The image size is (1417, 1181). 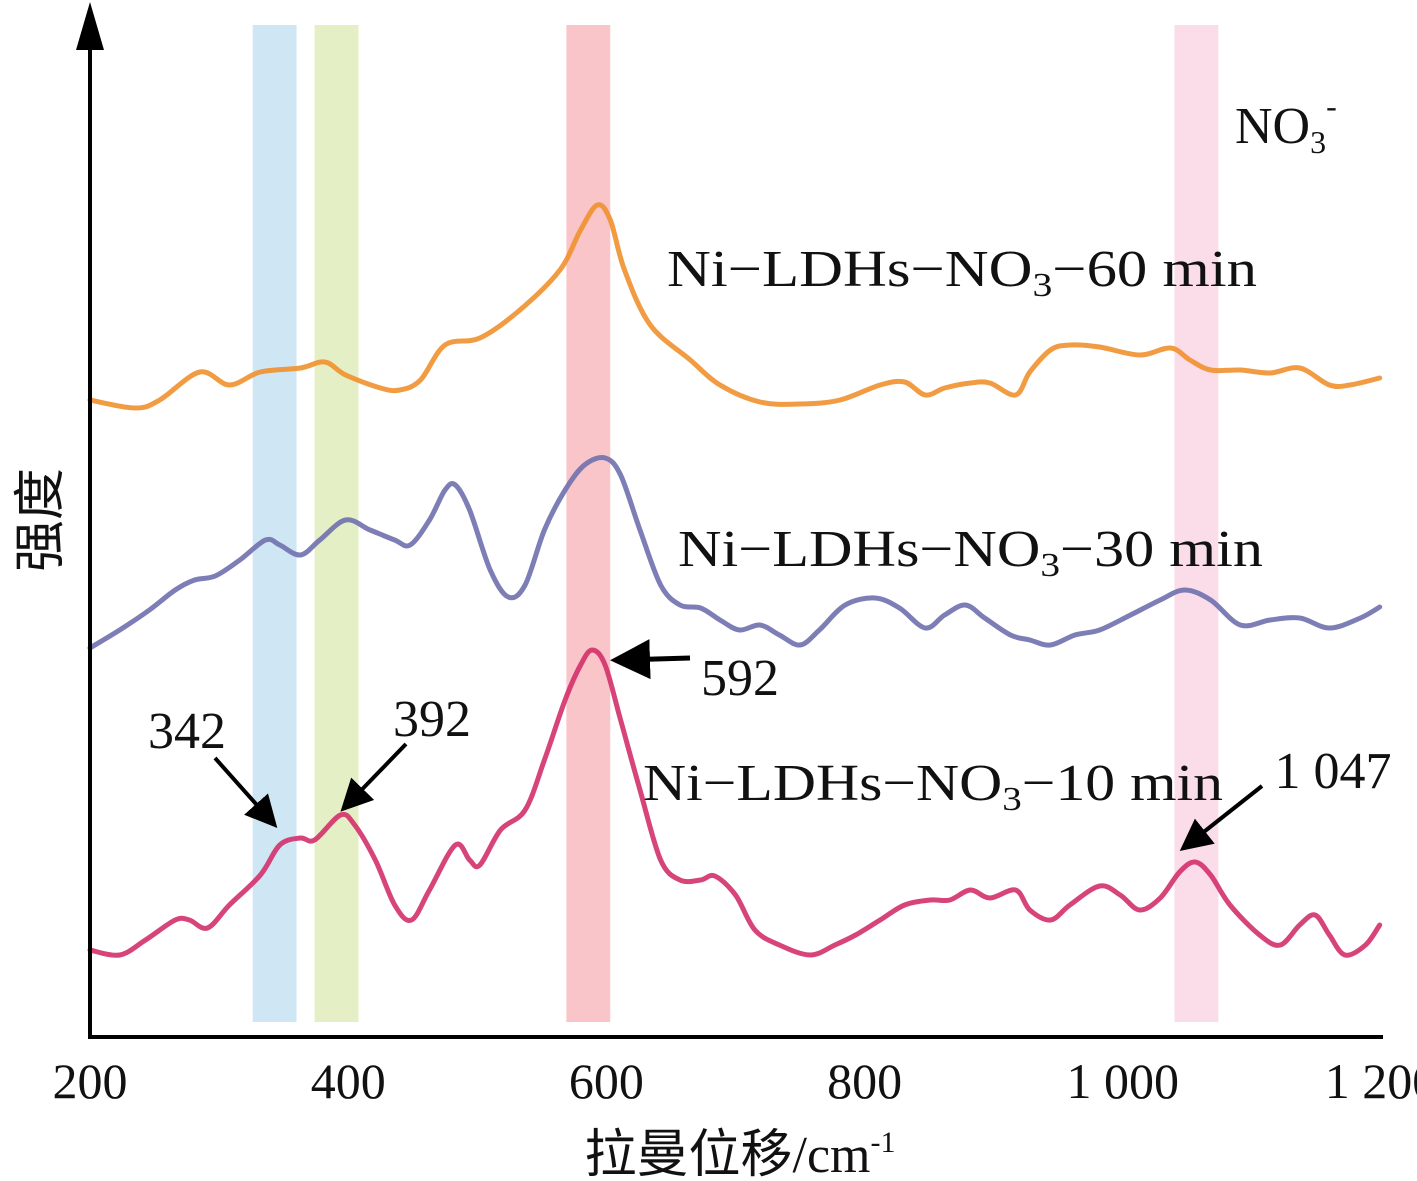 I want to click on annotation-592: 592, so click(x=694, y=673).